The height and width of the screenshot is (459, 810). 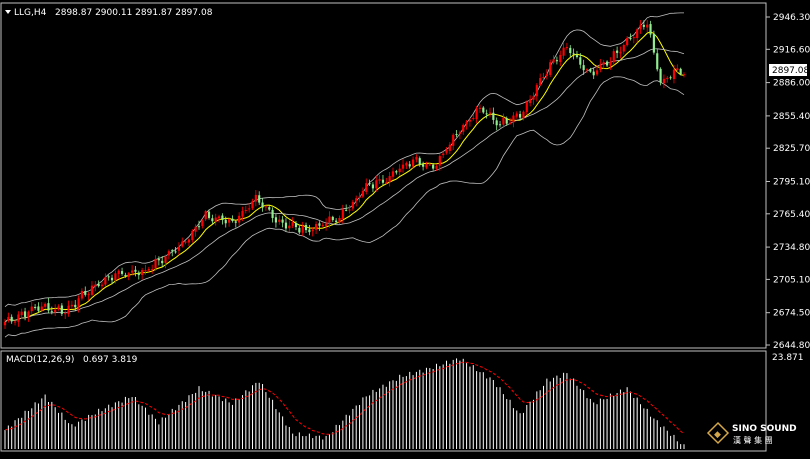 I want to click on macd-values: 0.697 3.819, so click(x=110, y=360).